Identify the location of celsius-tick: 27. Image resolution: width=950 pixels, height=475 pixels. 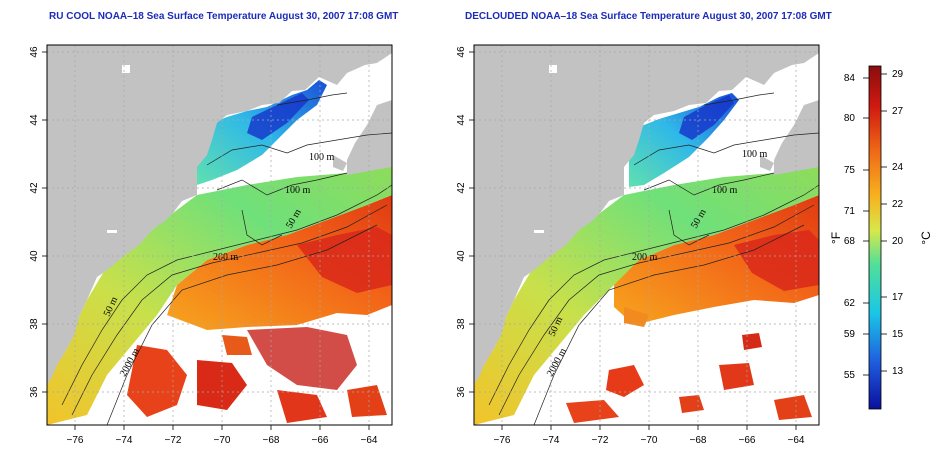
(898, 111).